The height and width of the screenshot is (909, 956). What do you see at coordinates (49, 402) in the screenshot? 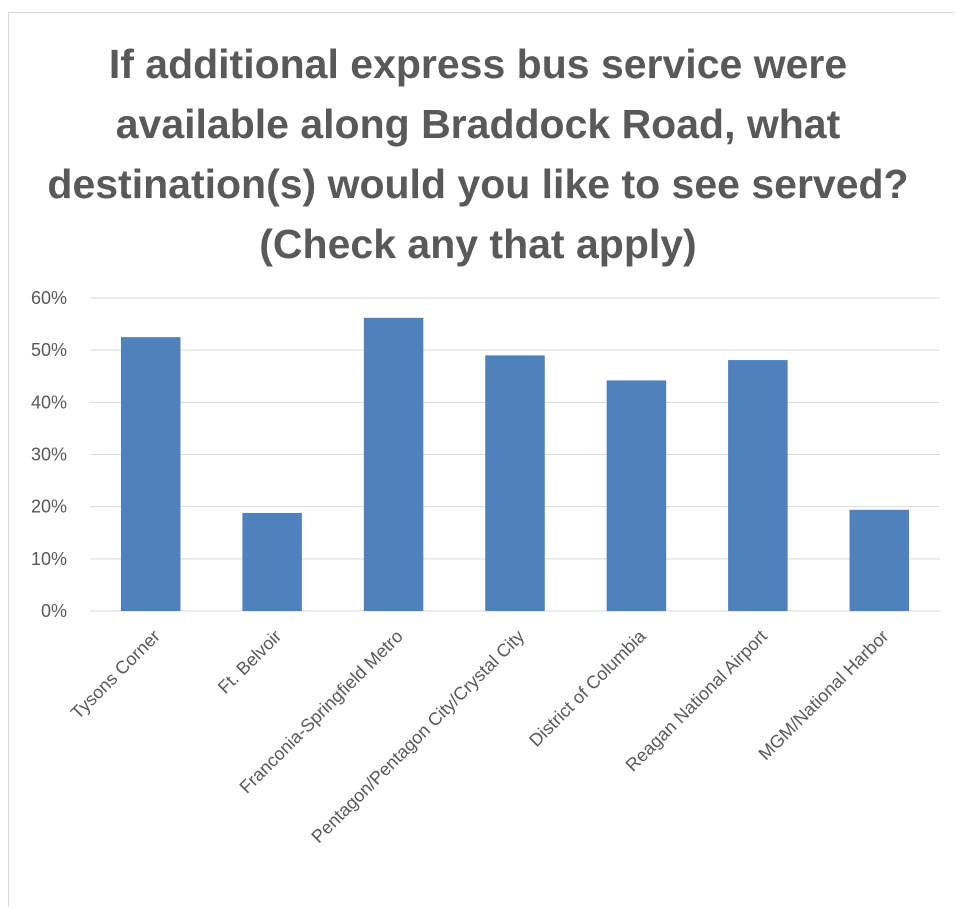
I see `y-tick-label: 40%` at bounding box center [49, 402].